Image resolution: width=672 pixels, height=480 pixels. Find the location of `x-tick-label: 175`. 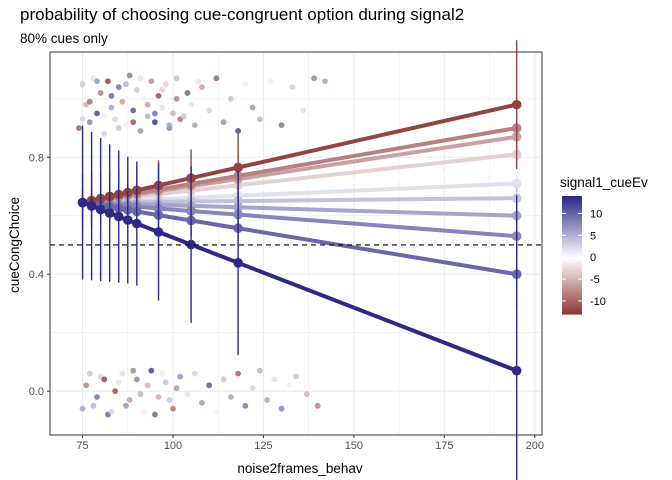

x-tick-label: 175 is located at coordinates (444, 446).